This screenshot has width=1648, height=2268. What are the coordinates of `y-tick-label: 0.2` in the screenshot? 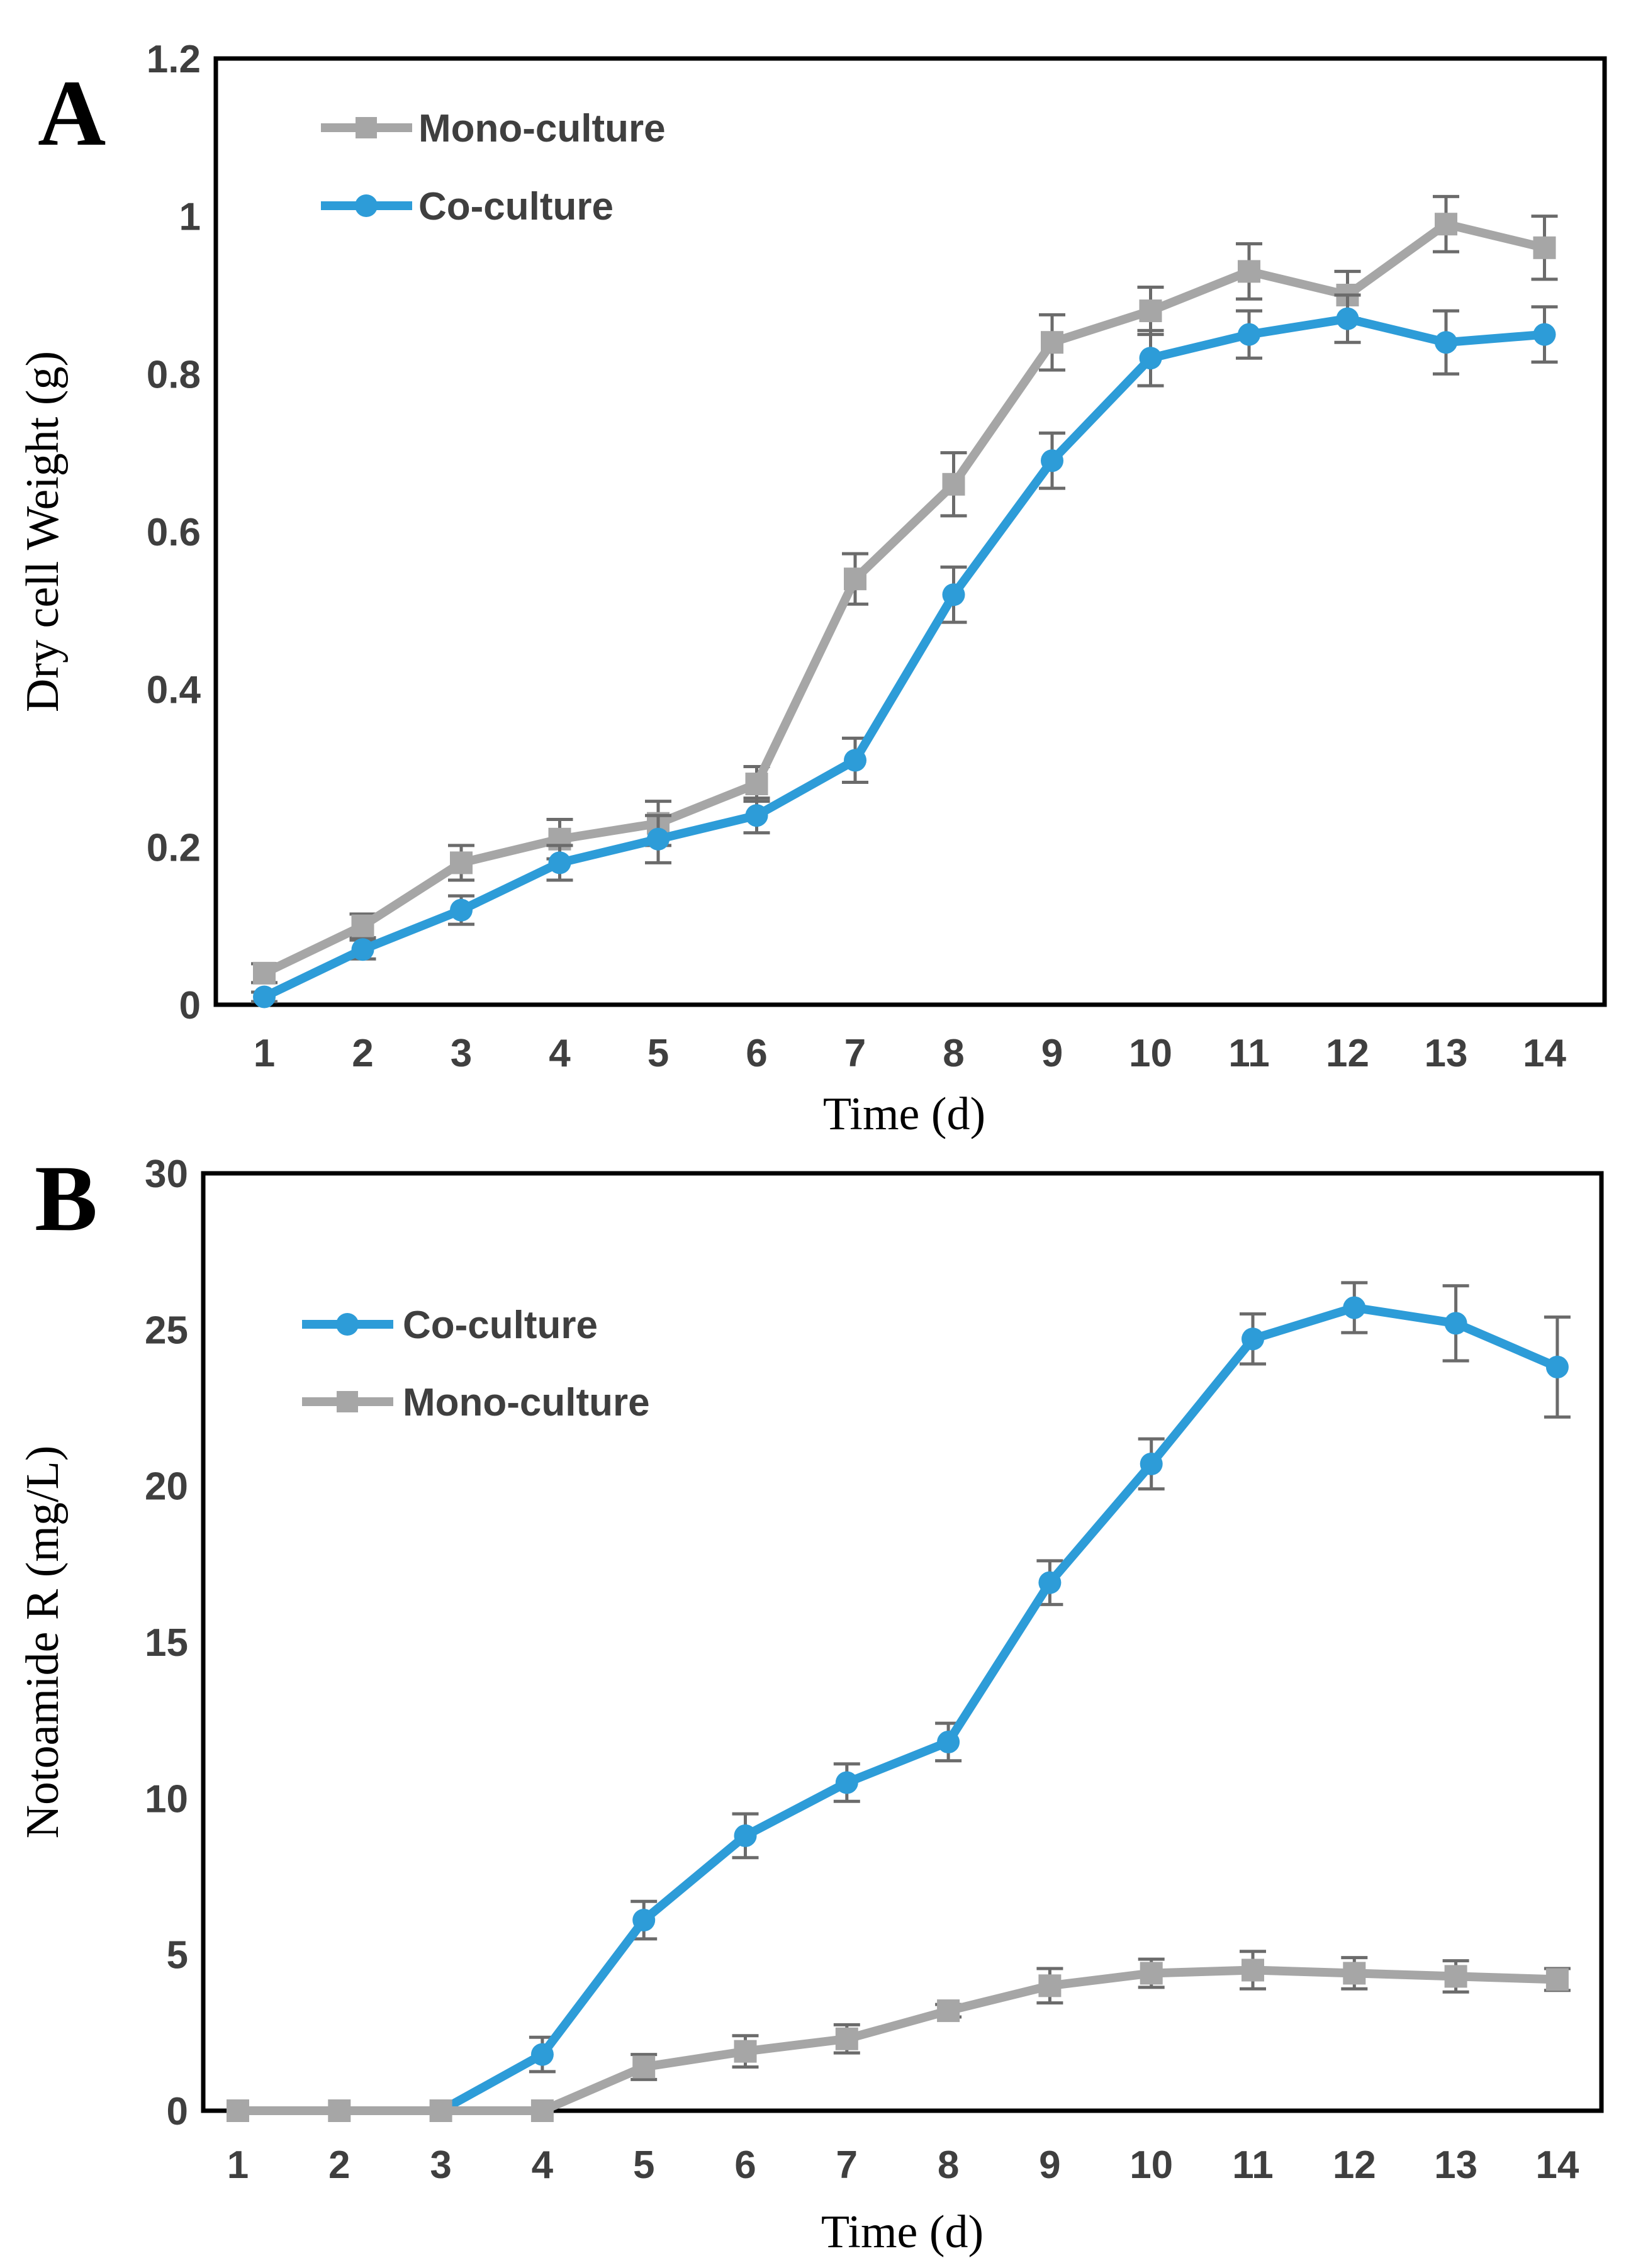 It's located at (174, 847).